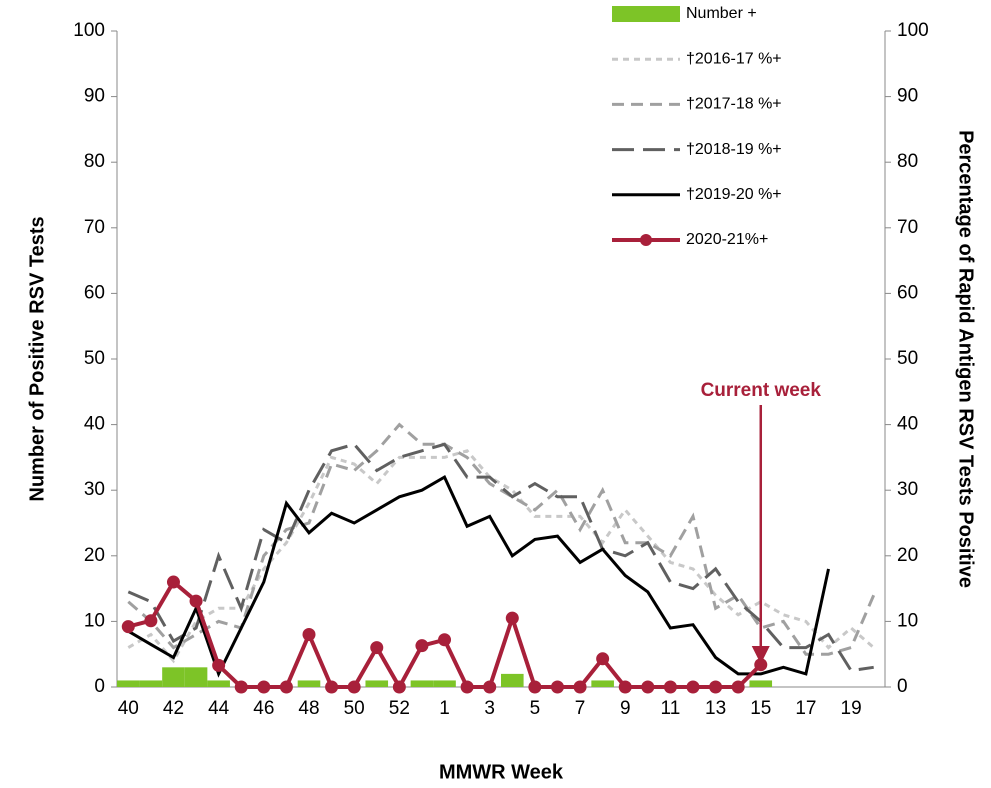 The width and height of the screenshot is (991, 788). I want to click on x-tick-label: 48, so click(308, 708).